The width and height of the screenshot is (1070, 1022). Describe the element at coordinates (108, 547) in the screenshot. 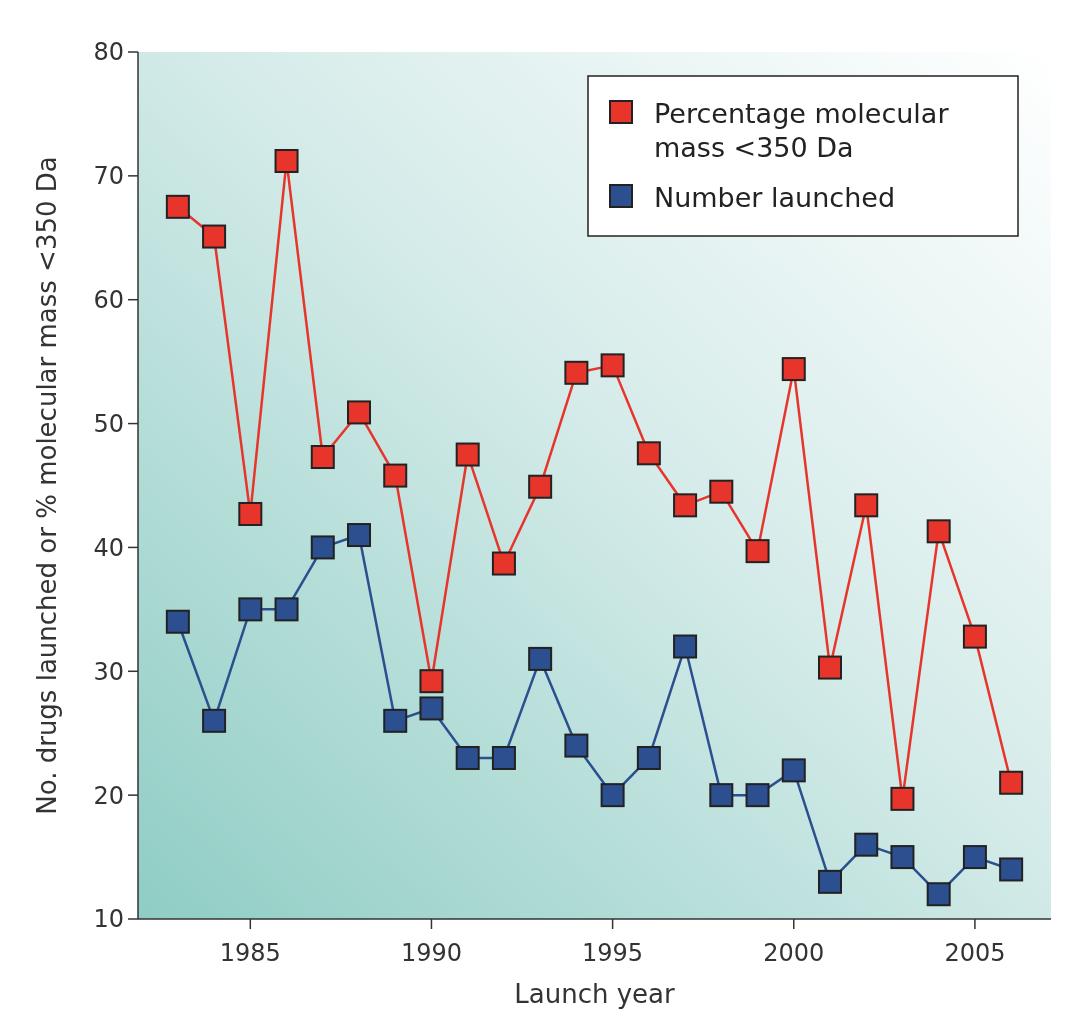

I see `y-tick-label: 40` at that location.